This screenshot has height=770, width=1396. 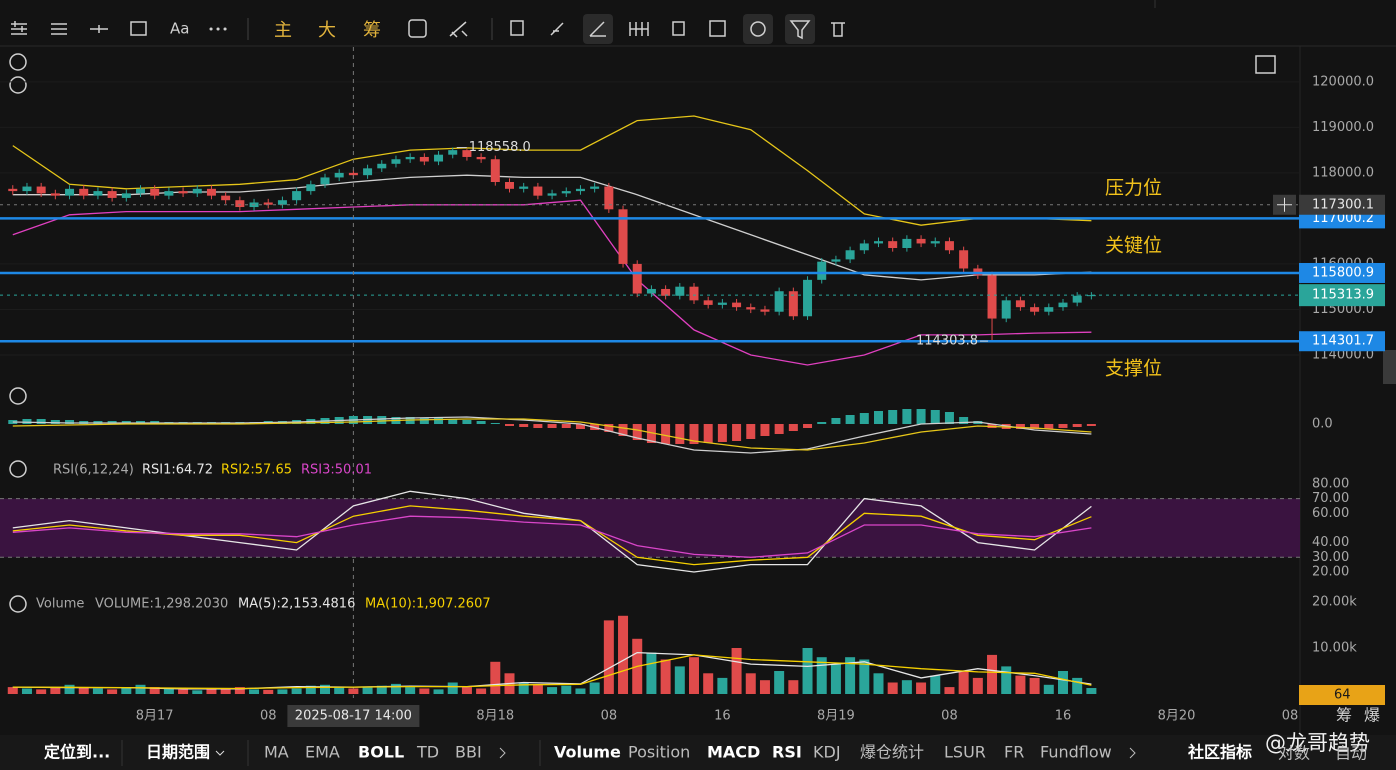 What do you see at coordinates (838, 29) in the screenshot?
I see `delete-icon` at bounding box center [838, 29].